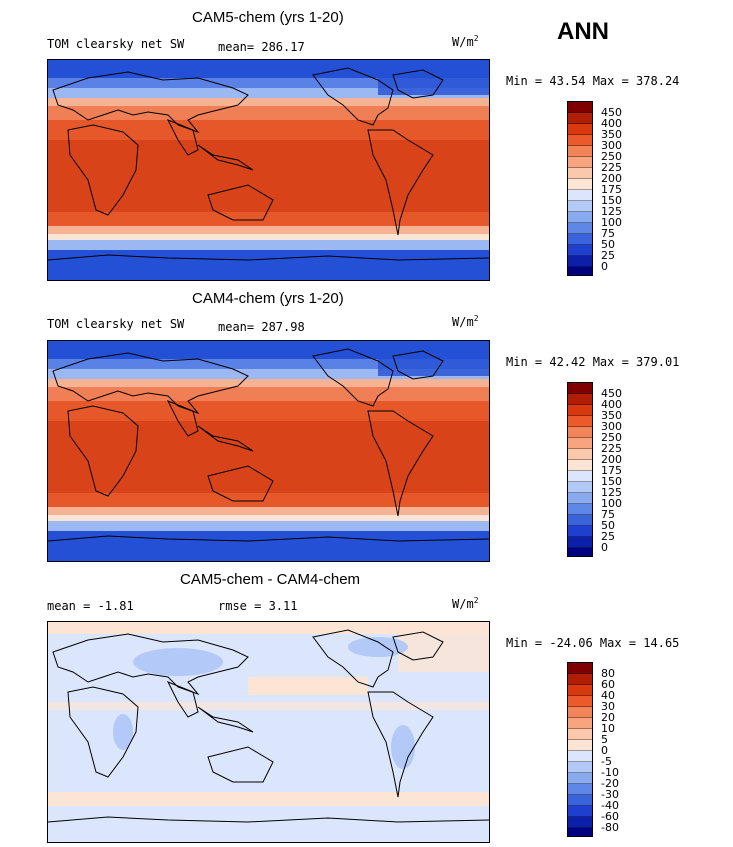  Describe the element at coordinates (610, 783) in the screenshot. I see `cbar-tick-label: -20` at that location.